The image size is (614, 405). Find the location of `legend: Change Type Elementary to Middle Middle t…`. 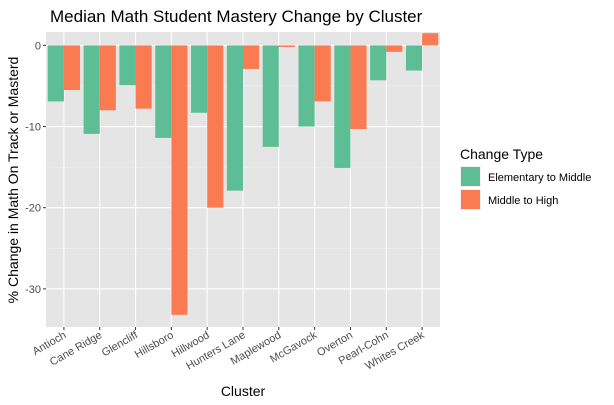

legend: Change Type Elementary to Middle Middle t… is located at coordinates (525, 178).